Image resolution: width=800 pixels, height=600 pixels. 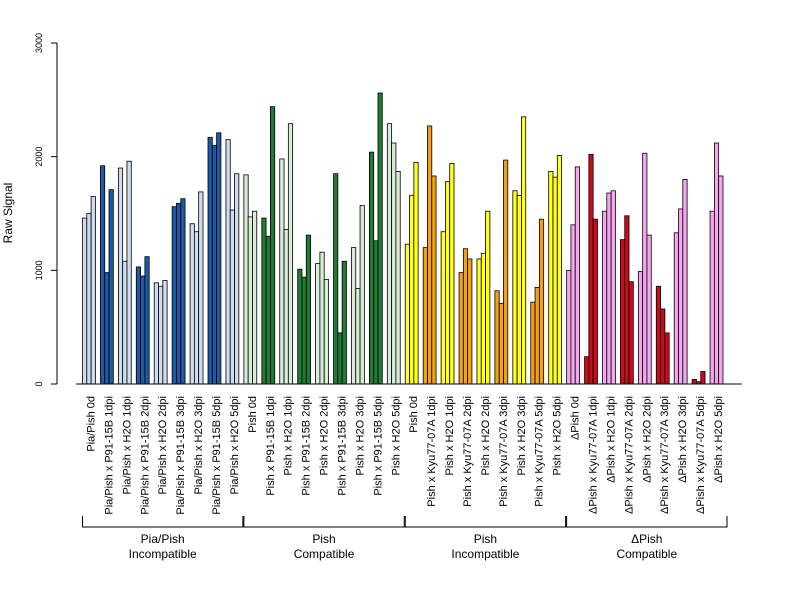 What do you see at coordinates (396, 435) in the screenshot?
I see `x-tick-label: Pish x H2O 5dpi` at bounding box center [396, 435].